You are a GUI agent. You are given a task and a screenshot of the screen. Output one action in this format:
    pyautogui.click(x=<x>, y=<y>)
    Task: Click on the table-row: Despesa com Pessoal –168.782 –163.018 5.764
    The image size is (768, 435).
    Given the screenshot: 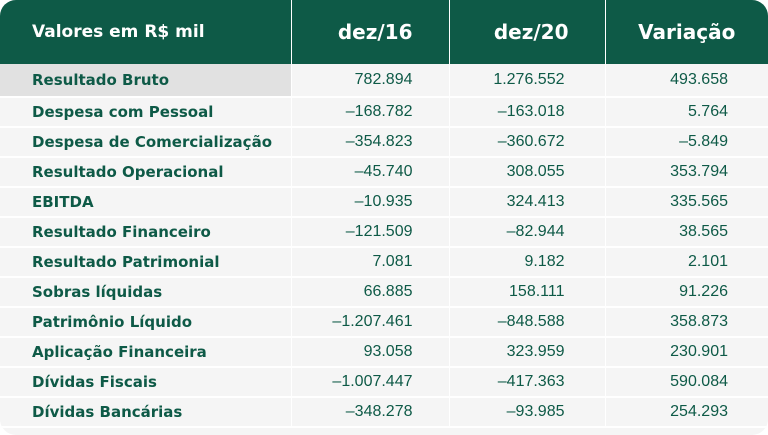 What is the action you would take?
    pyautogui.click(x=384, y=112)
    